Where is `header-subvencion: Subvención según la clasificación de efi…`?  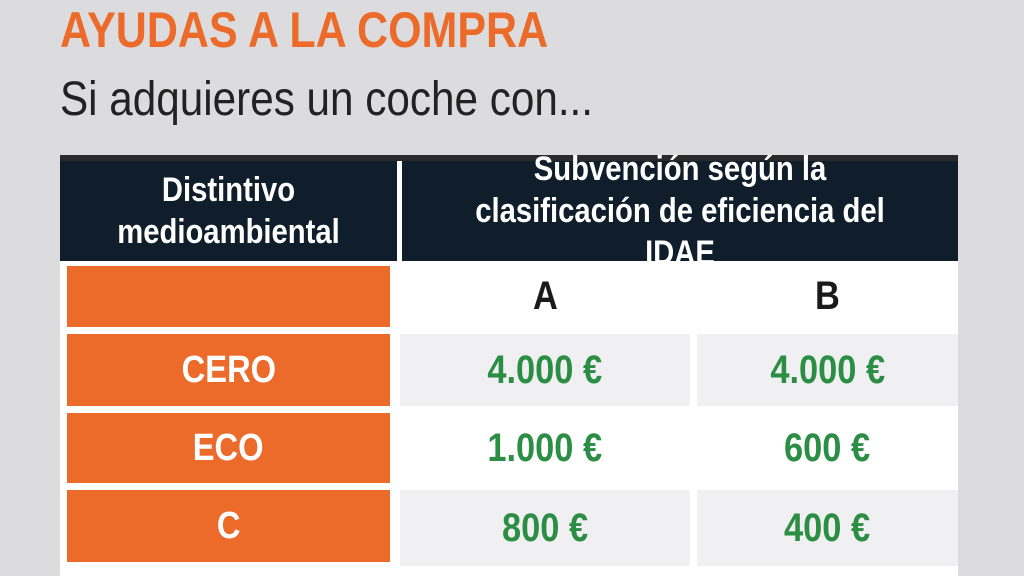 header-subvencion: Subvención según la clasificación de efi… is located at coordinates (680, 211).